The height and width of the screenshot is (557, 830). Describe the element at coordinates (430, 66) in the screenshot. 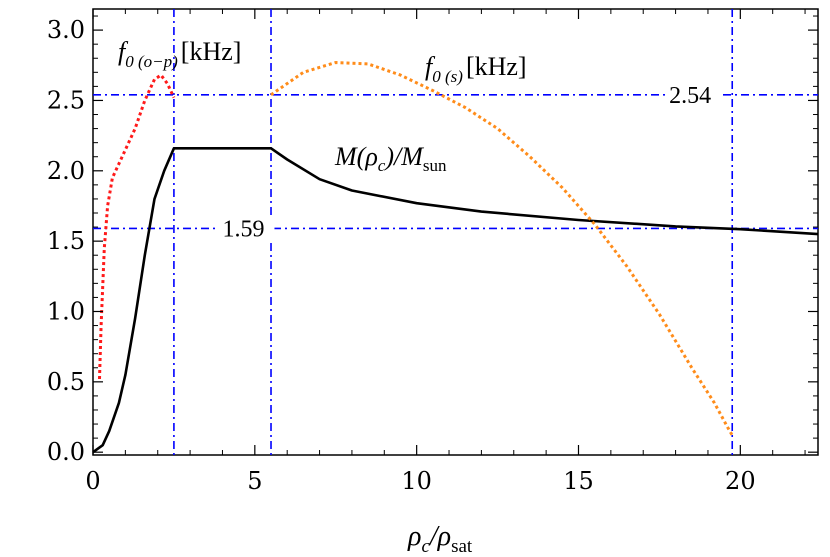

I see `label-f-s-base: f` at that location.